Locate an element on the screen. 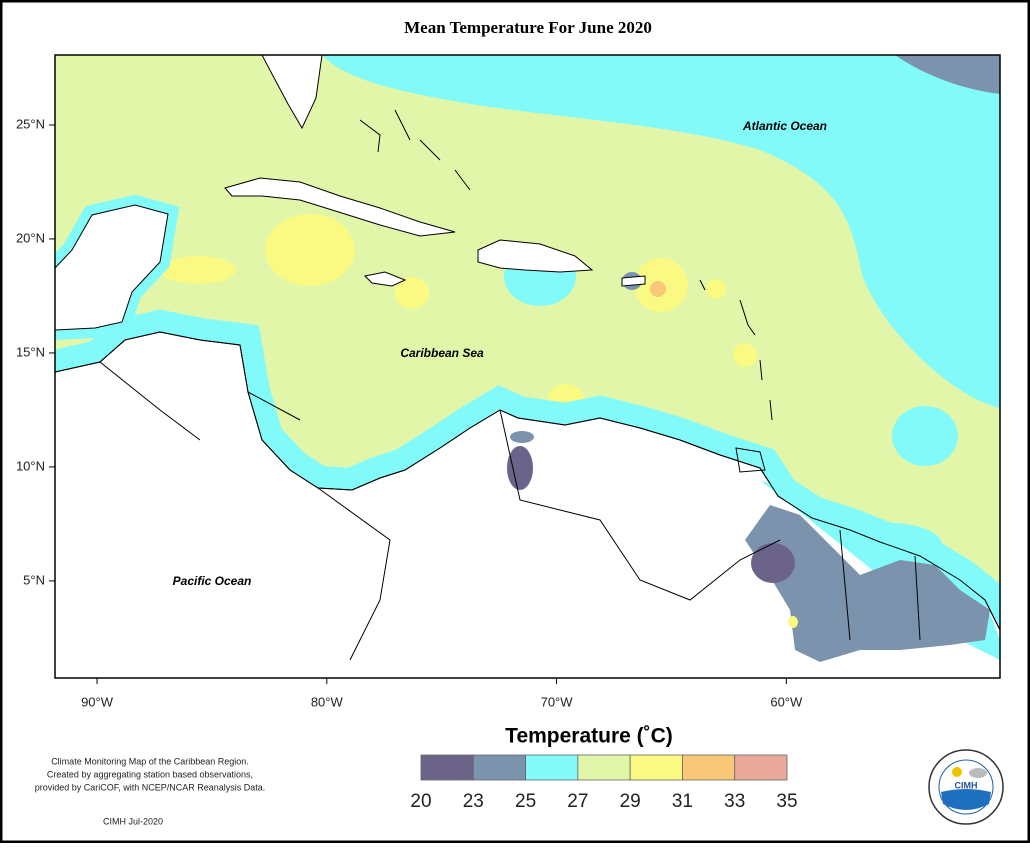  legend-label: 29 is located at coordinates (630, 801).